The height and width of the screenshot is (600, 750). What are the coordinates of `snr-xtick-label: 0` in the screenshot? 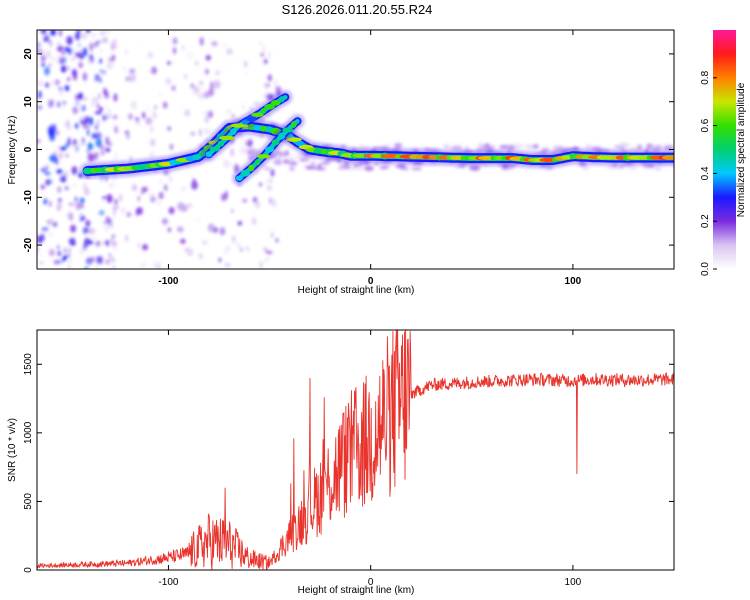 It's located at (371, 582).